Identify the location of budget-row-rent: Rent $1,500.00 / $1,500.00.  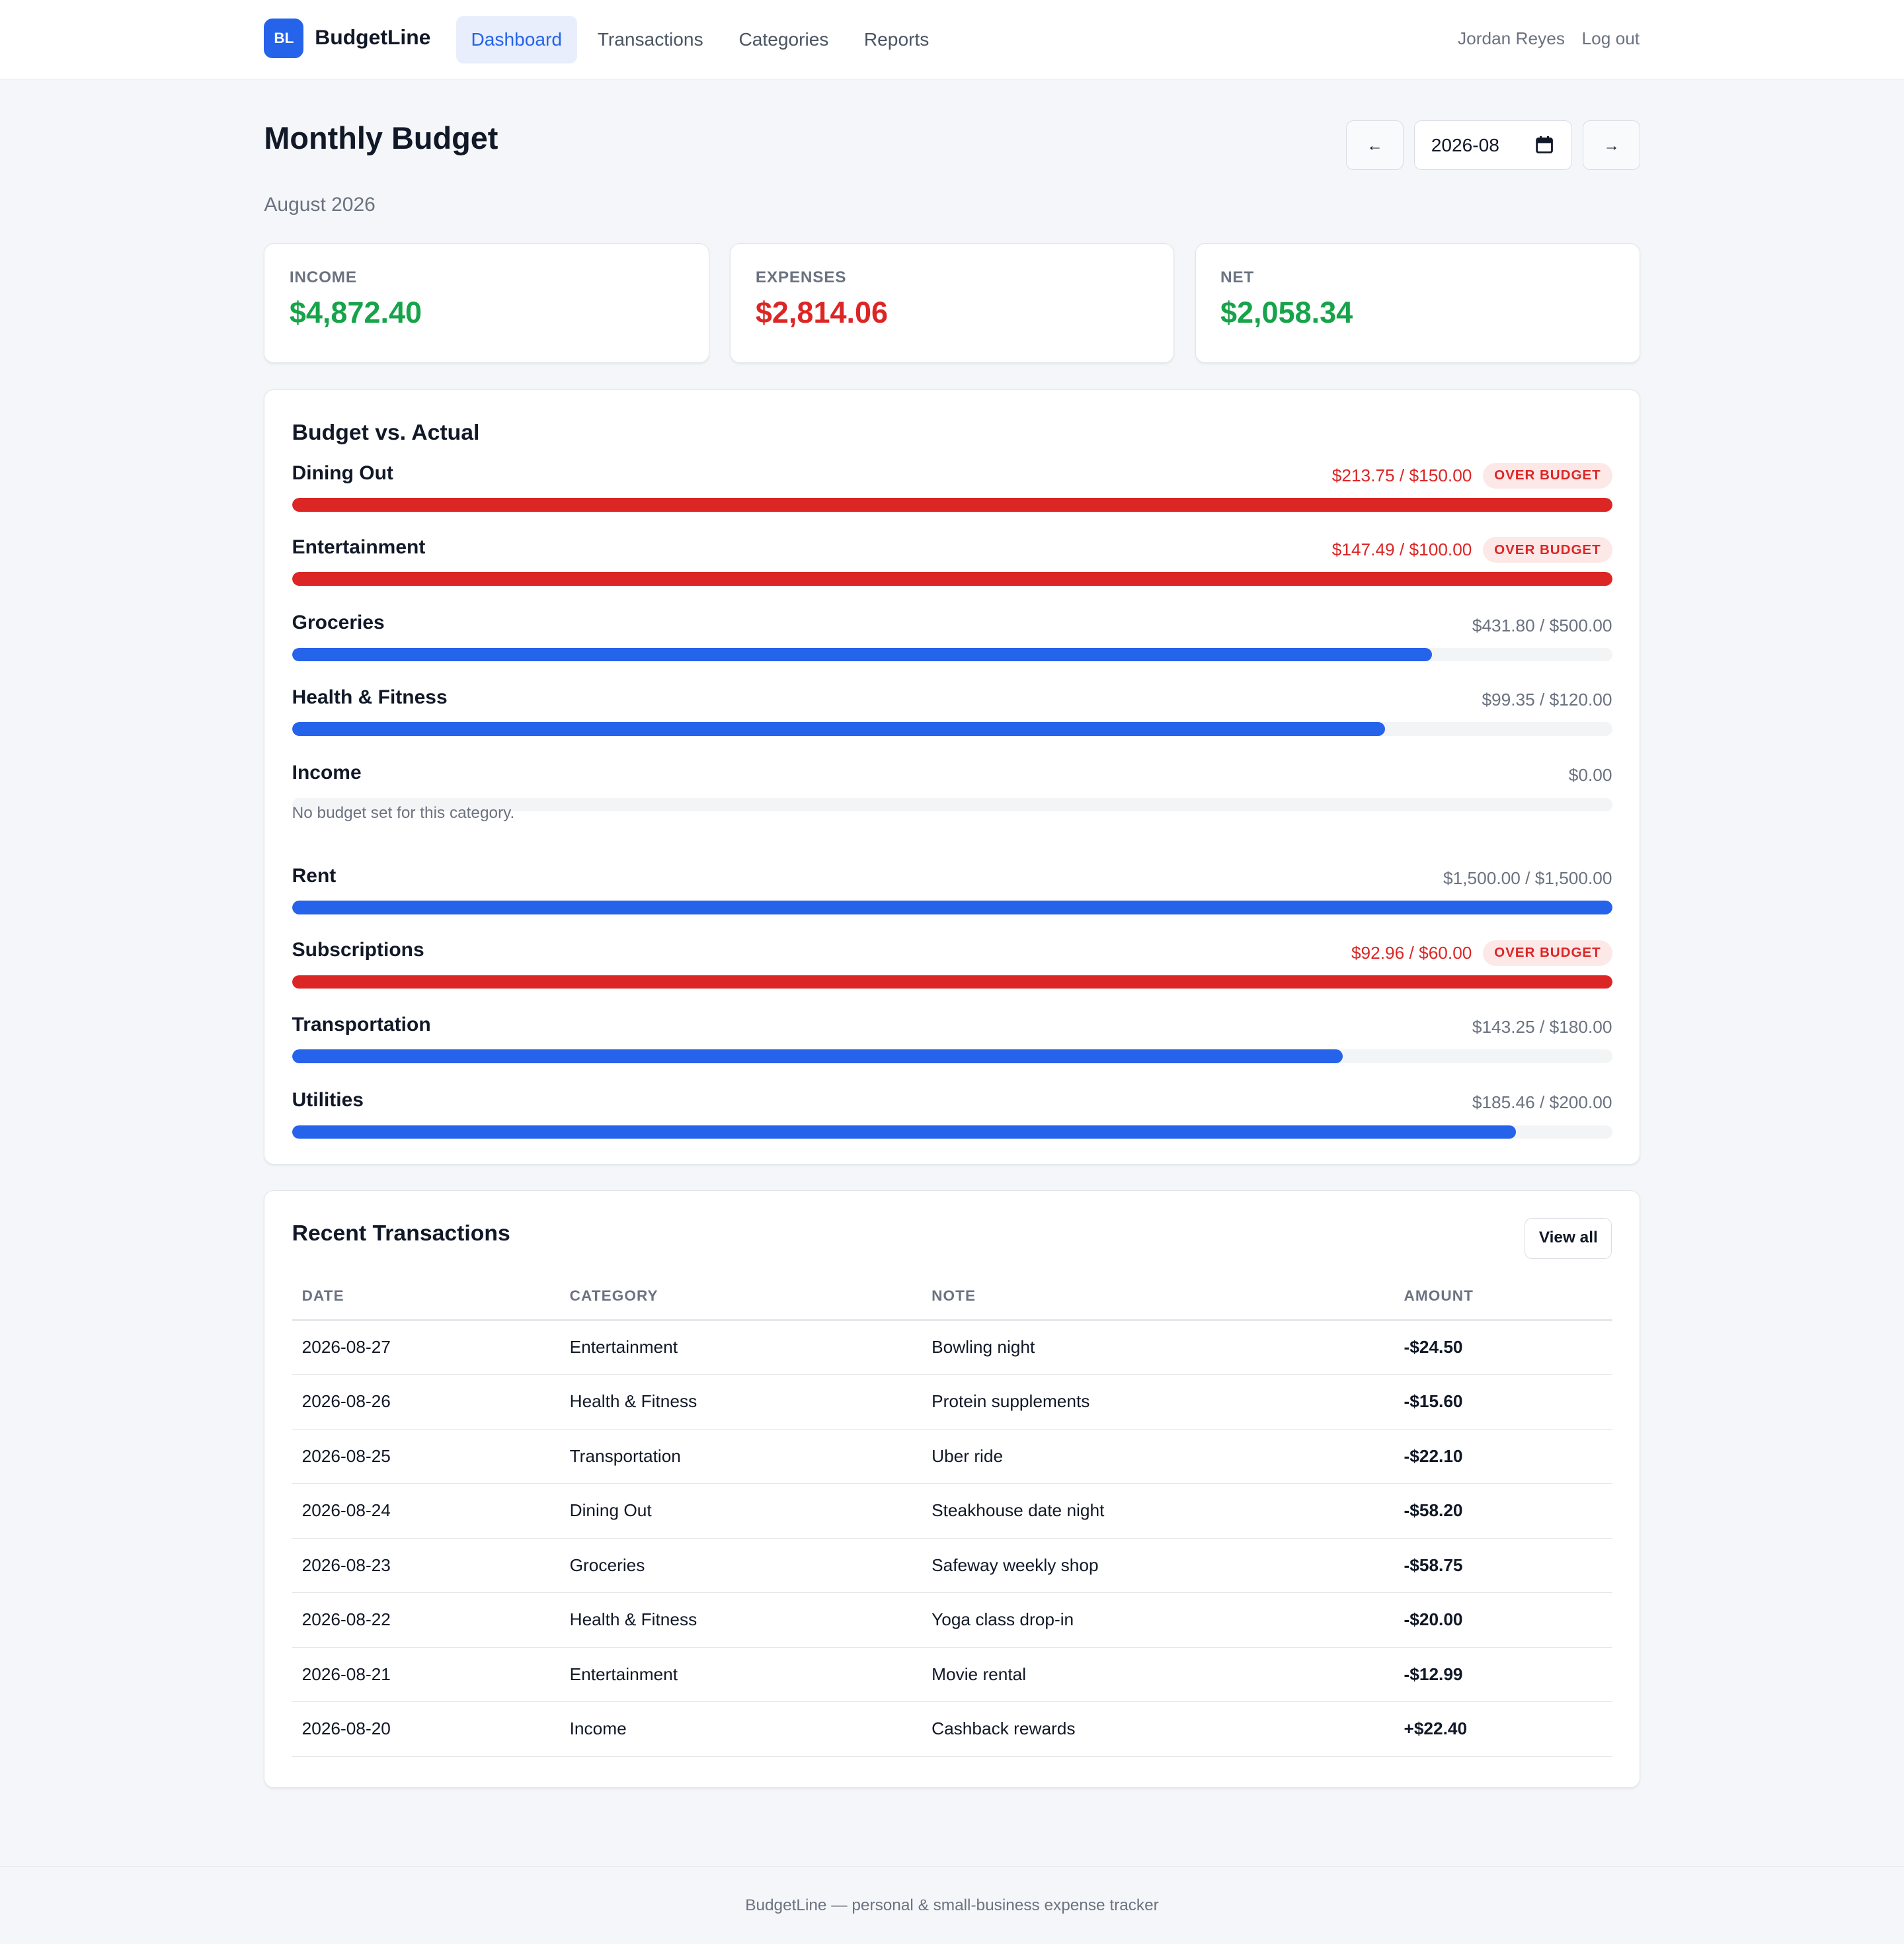
(952, 896).